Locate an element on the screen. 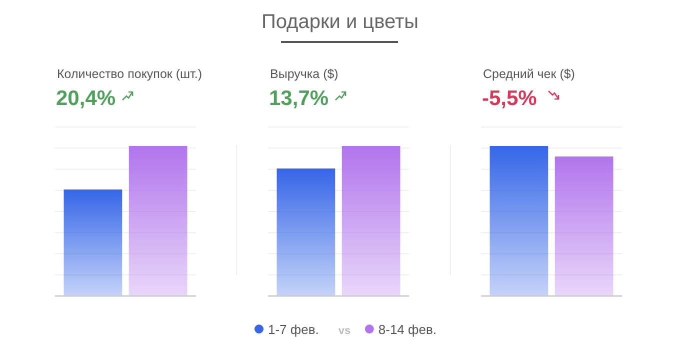 This screenshot has width=680, height=350. text: vs is located at coordinates (344, 331).